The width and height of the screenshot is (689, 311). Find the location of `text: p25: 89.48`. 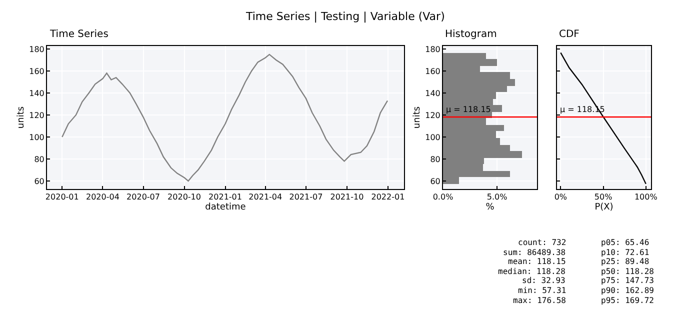

text: p25: 89.48 is located at coordinates (625, 261).